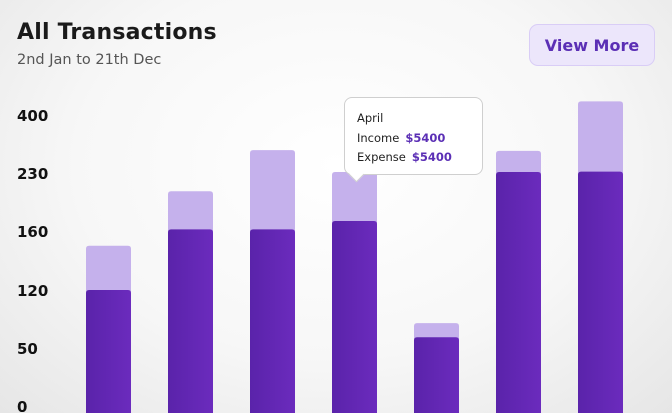 The height and width of the screenshot is (413, 672). I want to click on y-tick-label: 230, so click(32, 174).